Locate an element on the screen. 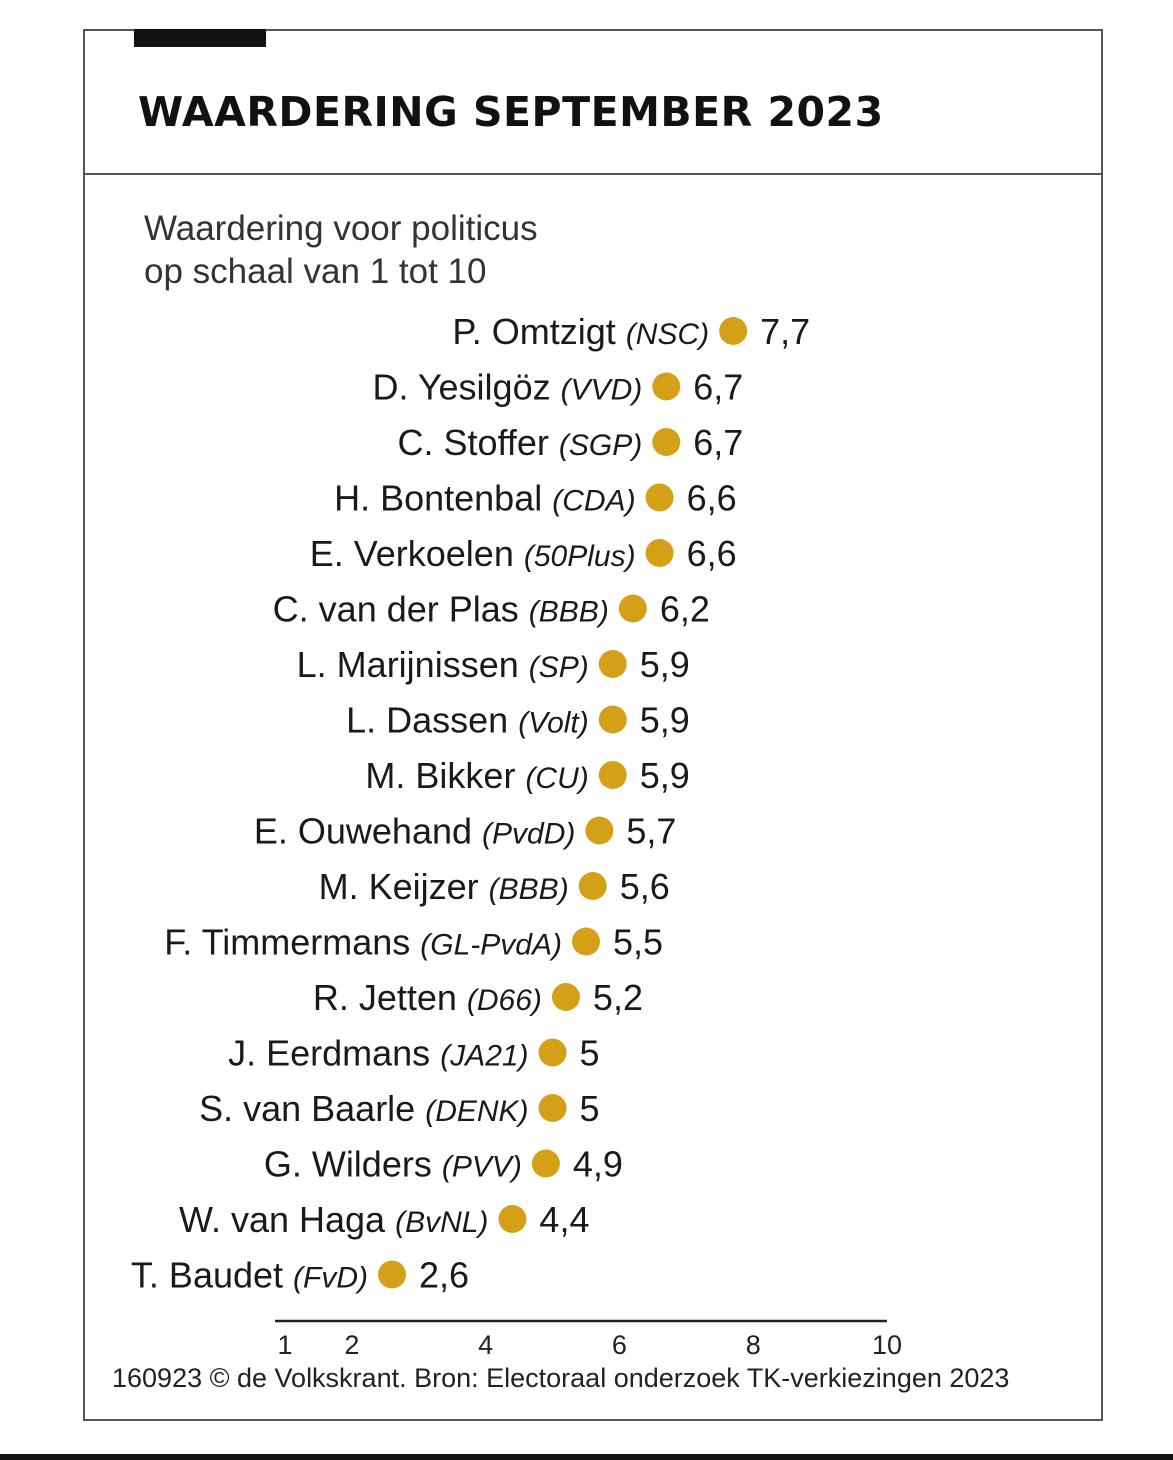  party-name: (VVD) is located at coordinates (602, 390).